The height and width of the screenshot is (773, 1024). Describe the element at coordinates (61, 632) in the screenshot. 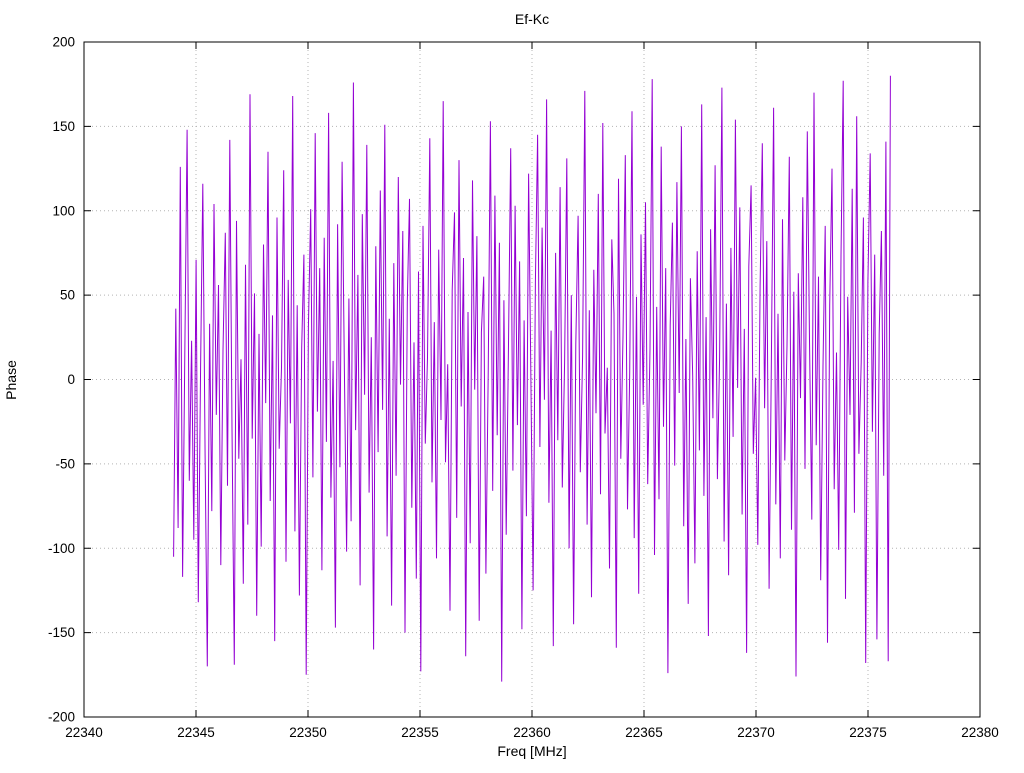

I see `y-tick-label: -150` at that location.